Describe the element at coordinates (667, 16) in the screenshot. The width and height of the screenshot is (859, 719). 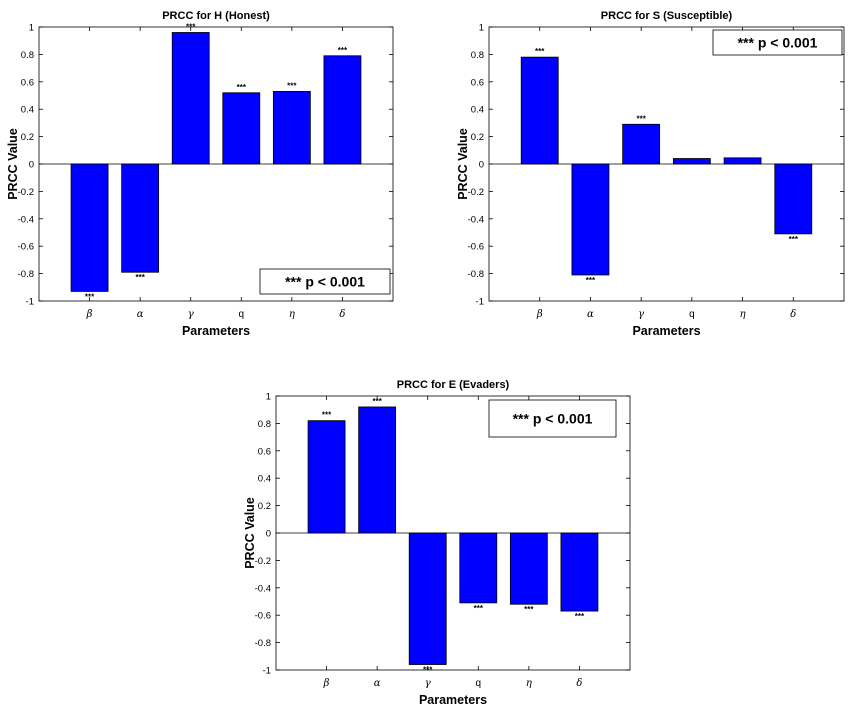
I see `chart-title: PRCC for S (Susceptible)` at that location.